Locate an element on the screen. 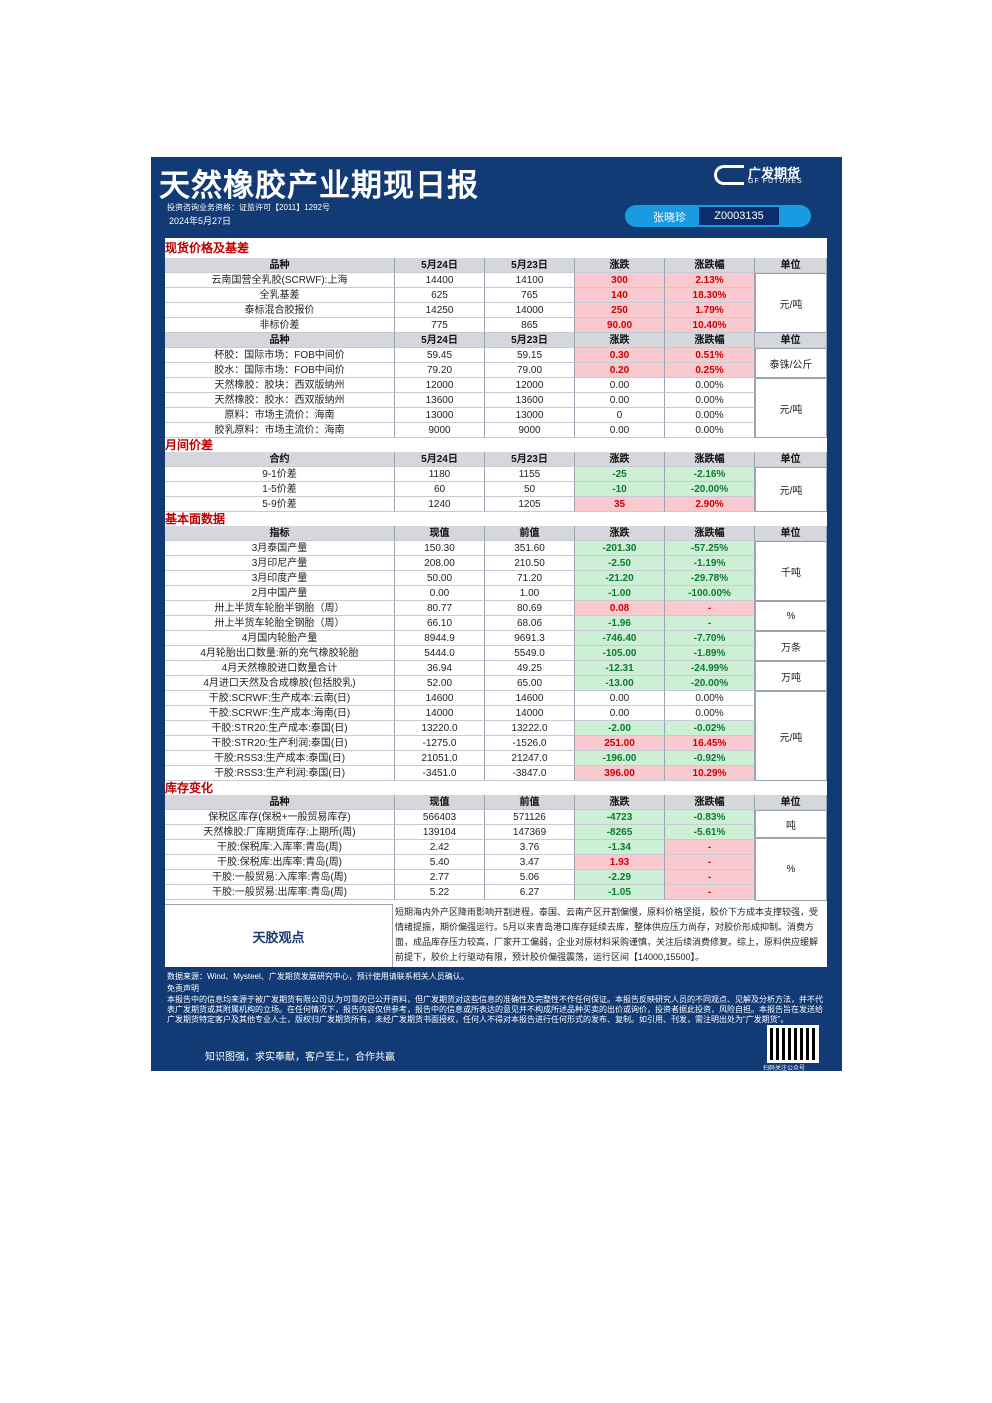 This screenshot has height=1403, width=992. value-cell: -196.00 is located at coordinates (620, 758).